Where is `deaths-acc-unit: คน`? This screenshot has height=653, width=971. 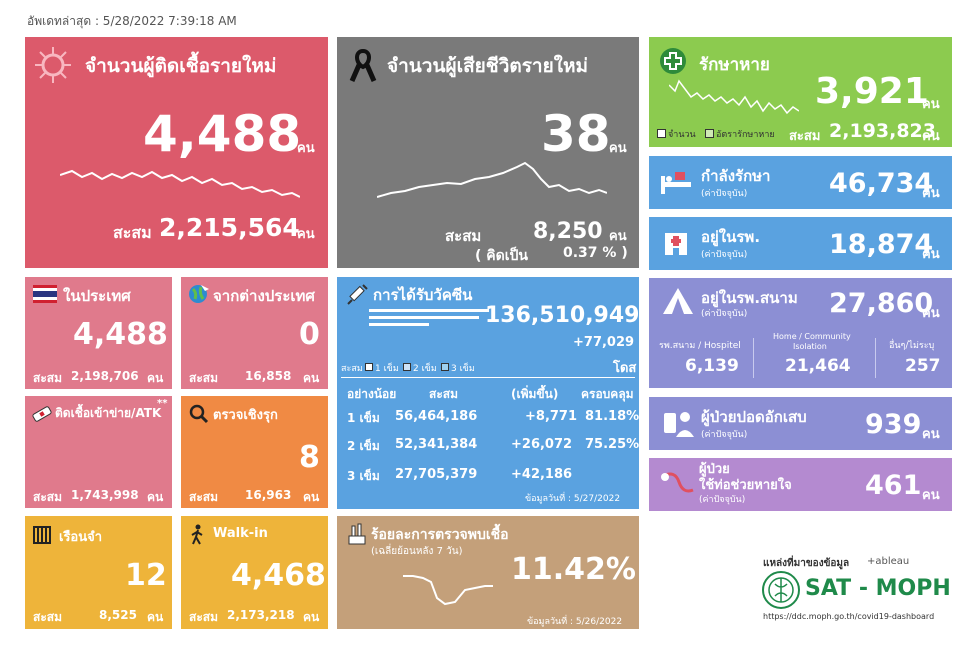
deaths-acc-unit: คน is located at coordinates (618, 236).